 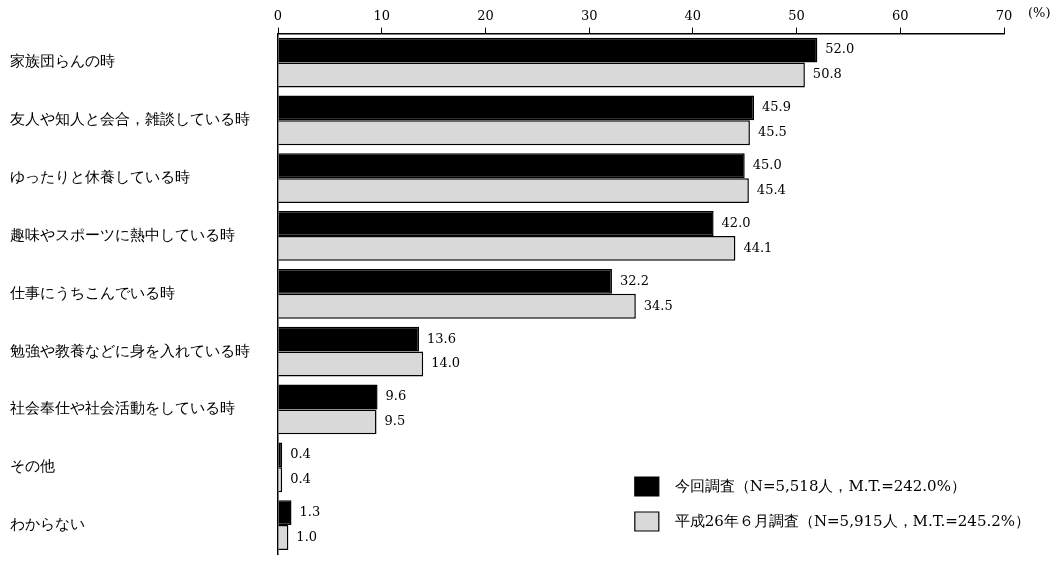 I want to click on data-label: 42.0, so click(x=736, y=222).